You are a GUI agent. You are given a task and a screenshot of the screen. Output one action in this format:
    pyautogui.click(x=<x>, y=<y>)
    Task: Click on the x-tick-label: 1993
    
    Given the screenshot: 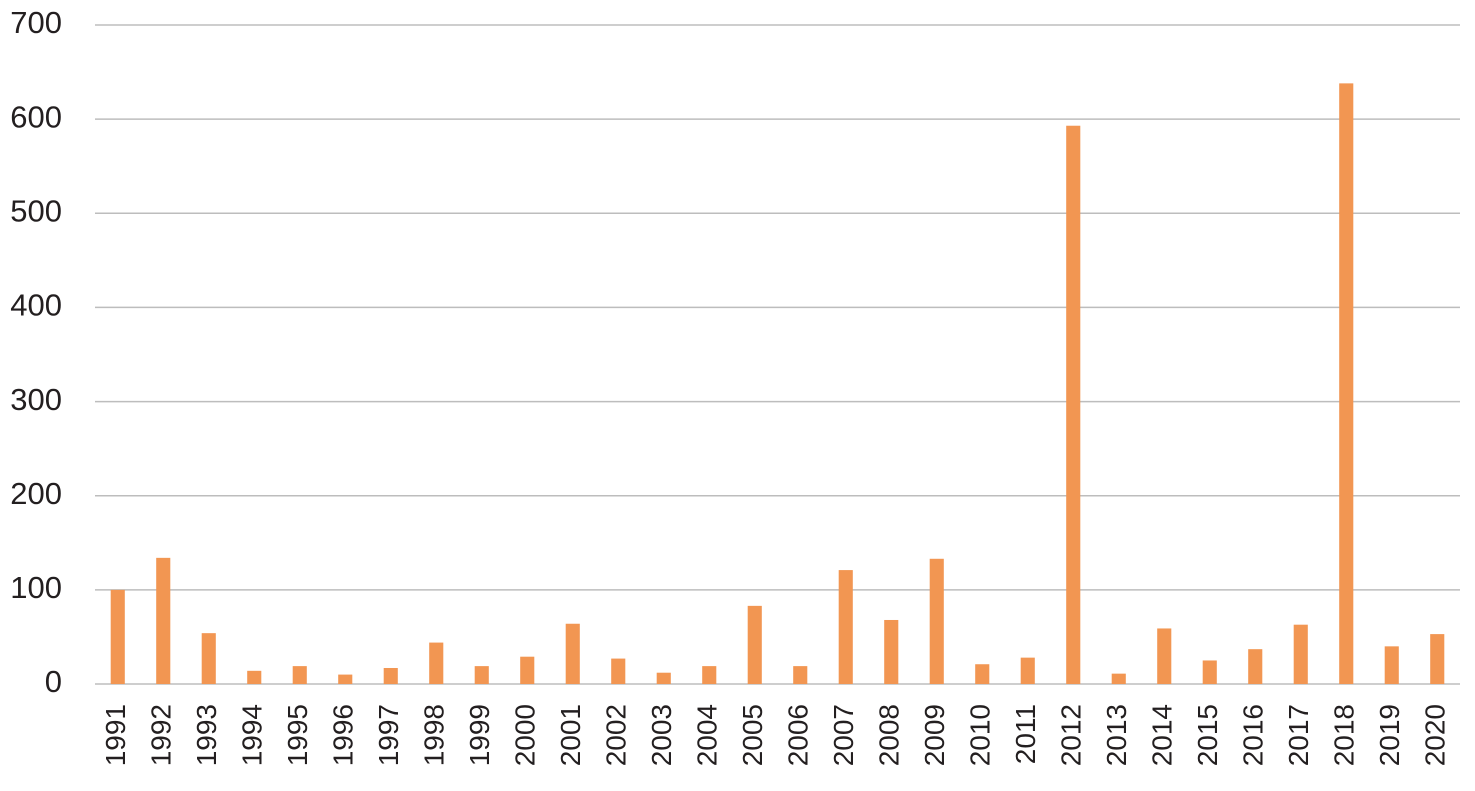 What is the action you would take?
    pyautogui.click(x=206, y=735)
    